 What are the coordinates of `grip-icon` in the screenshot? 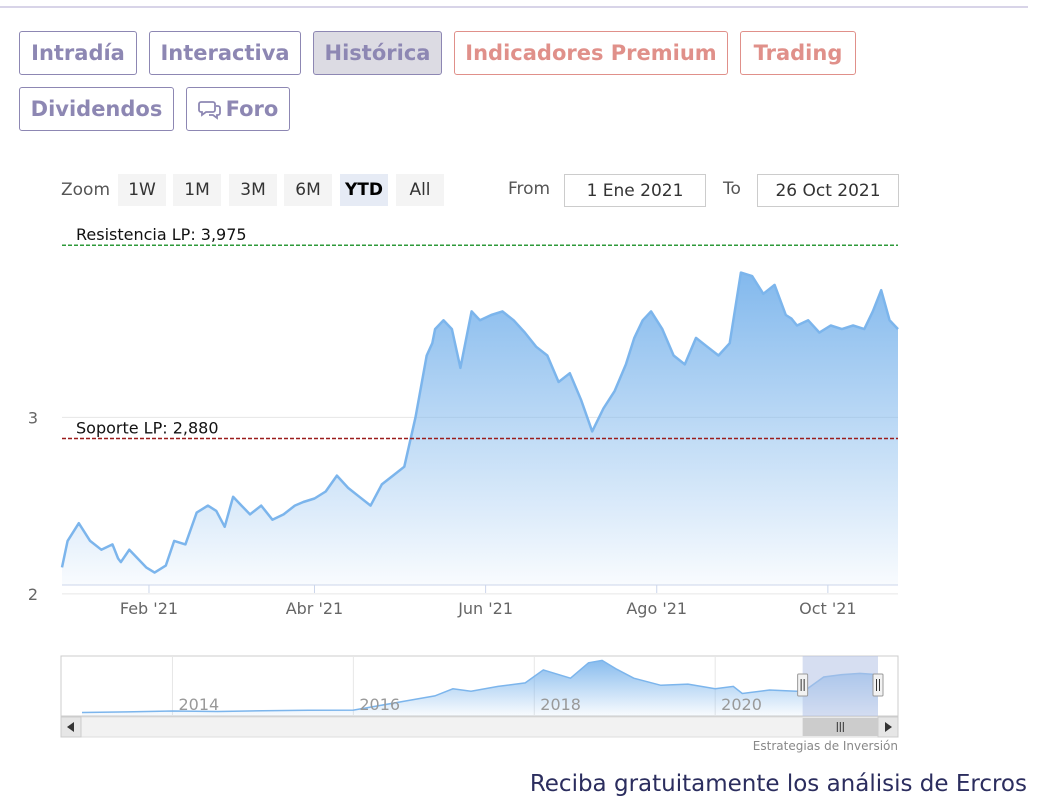 It's located at (840, 727).